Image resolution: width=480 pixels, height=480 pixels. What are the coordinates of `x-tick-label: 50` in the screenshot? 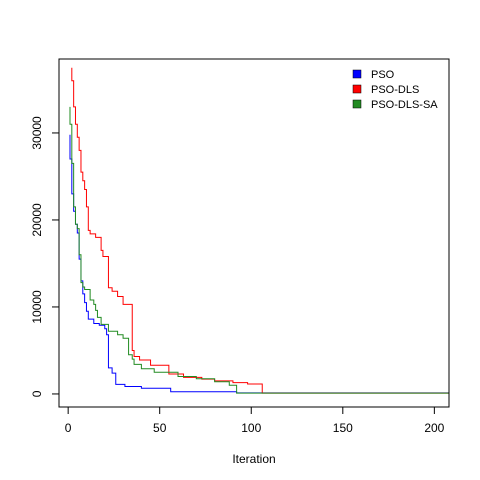 It's located at (160, 428).